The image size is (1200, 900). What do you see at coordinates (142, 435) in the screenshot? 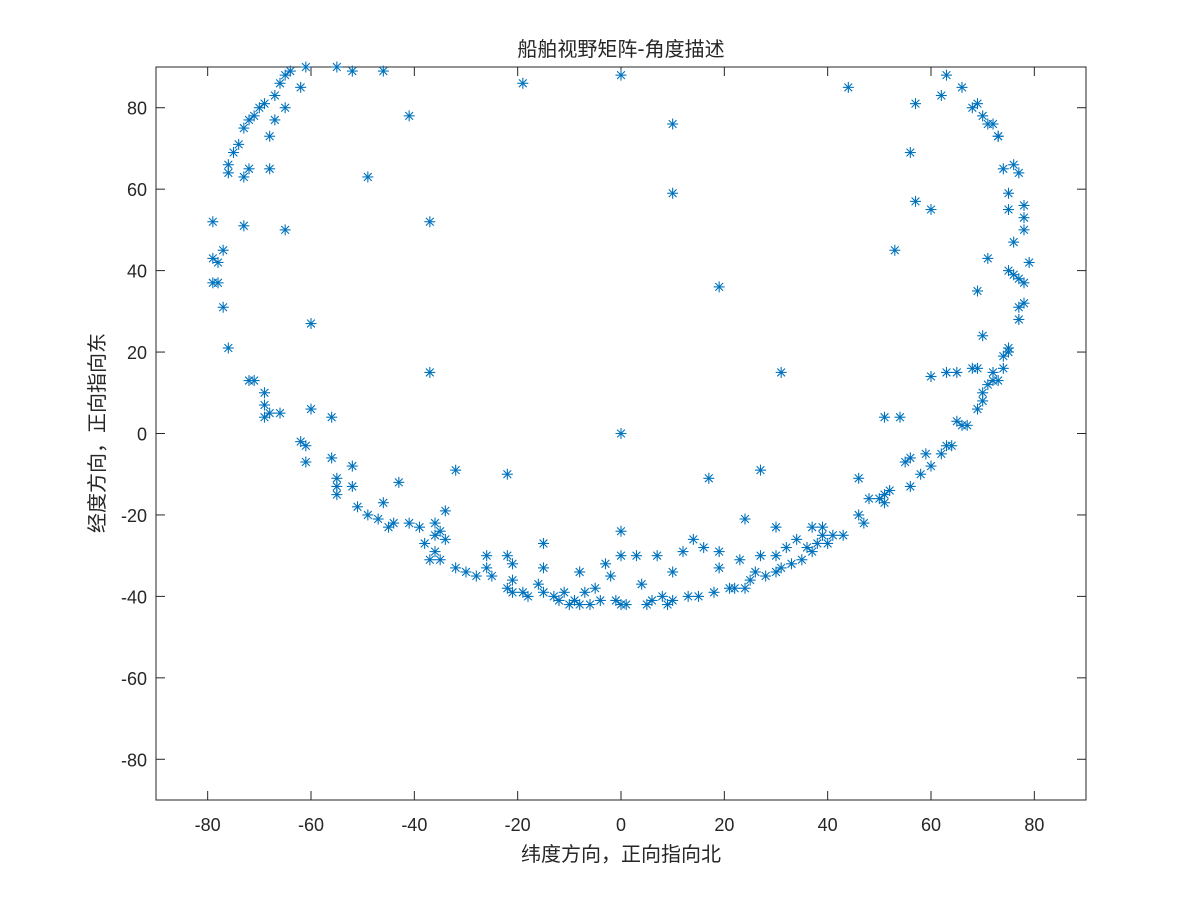
I see `y-tick-label: 0` at bounding box center [142, 435].